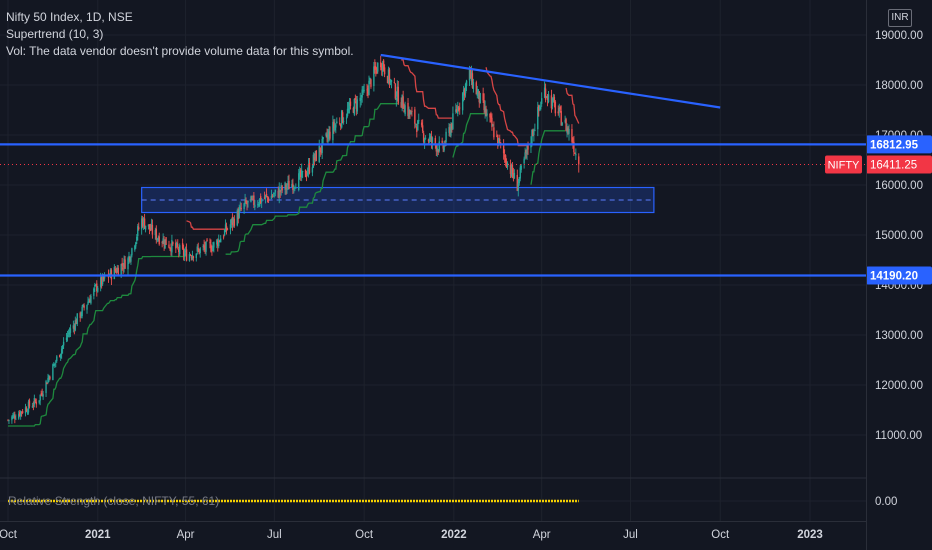  Describe the element at coordinates (55, 34) in the screenshot. I see `supertrend-legend: Supertrend (10, 3)` at that location.